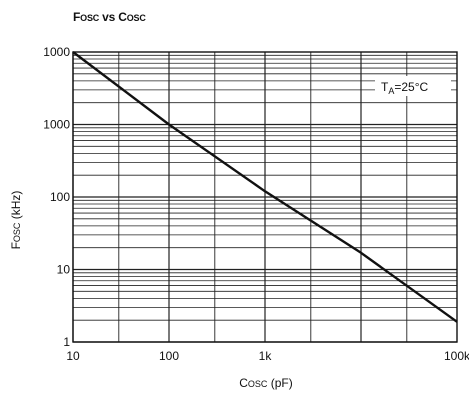  Describe the element at coordinates (136, 18) in the screenshot. I see `title-subscript-end: OSC` at that location.